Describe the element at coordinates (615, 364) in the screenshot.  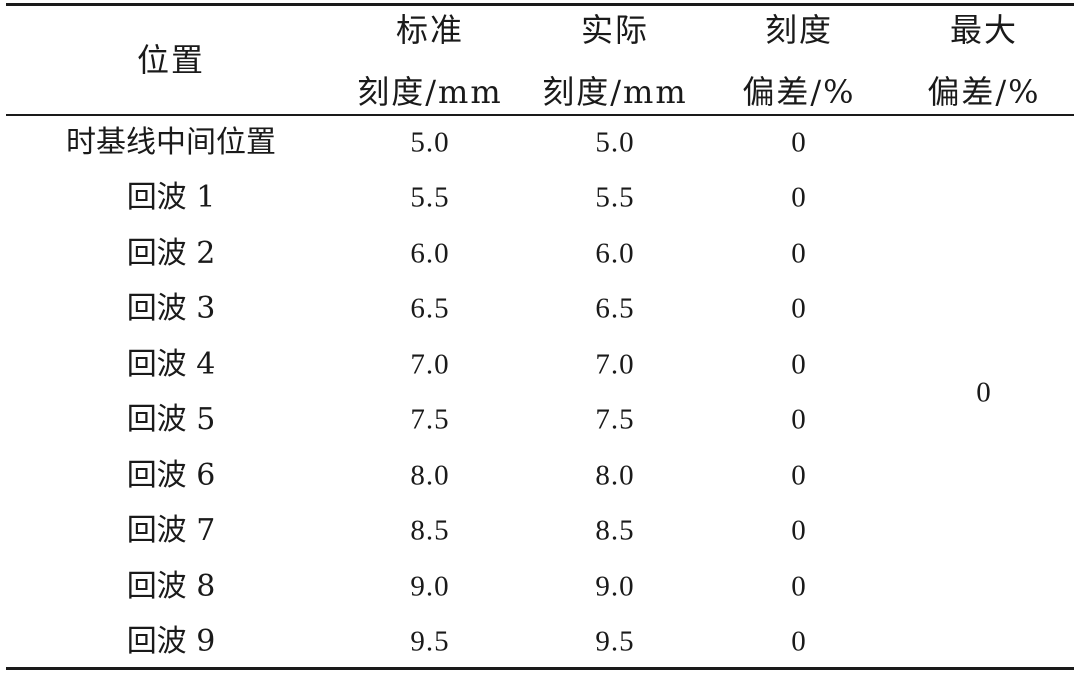
I see `row-actual: 7.0` at that location.